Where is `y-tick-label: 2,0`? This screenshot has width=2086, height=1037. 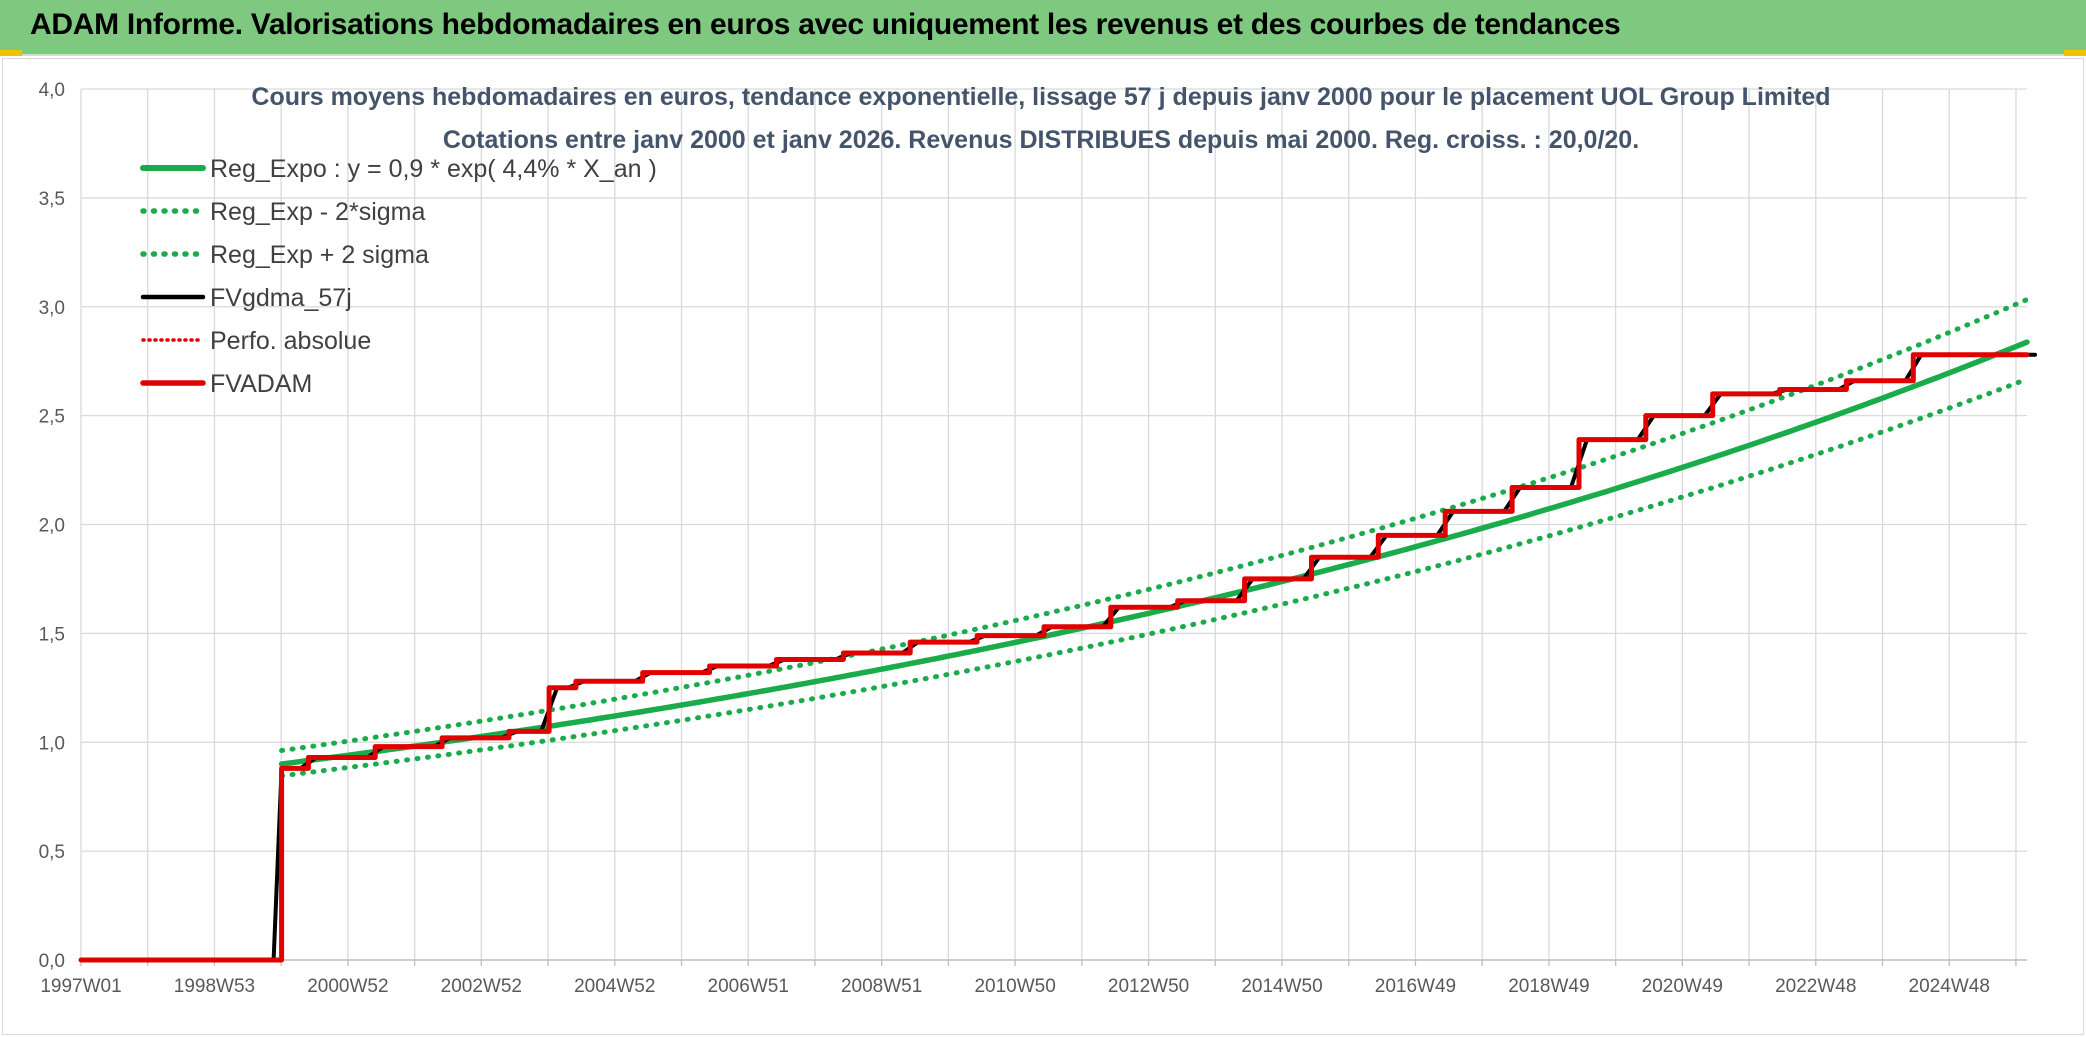
y-tick-label: 2,0 is located at coordinates (52, 526).